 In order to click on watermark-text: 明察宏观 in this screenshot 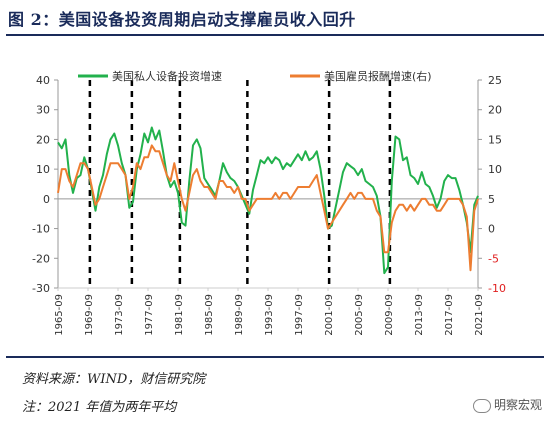, I will do `click(517, 405)`.